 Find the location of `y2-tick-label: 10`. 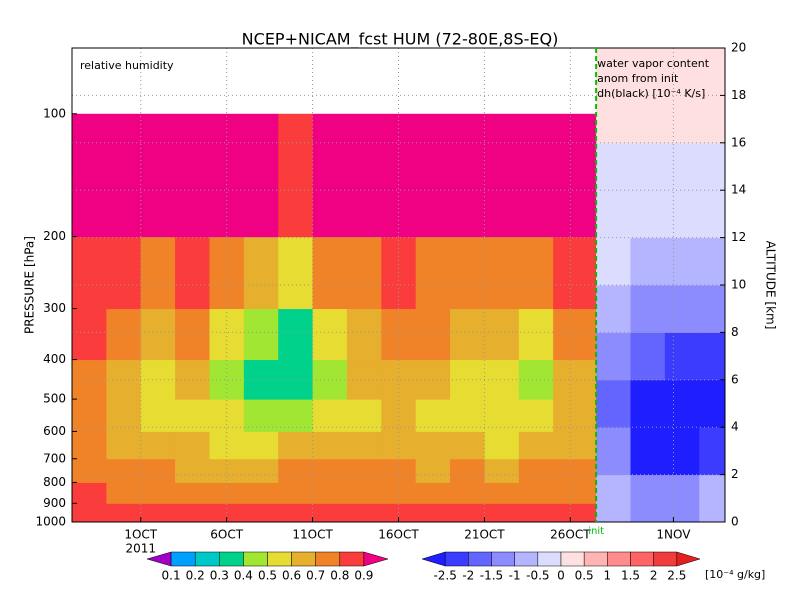

y2-tick-label: 10 is located at coordinates (738, 285).